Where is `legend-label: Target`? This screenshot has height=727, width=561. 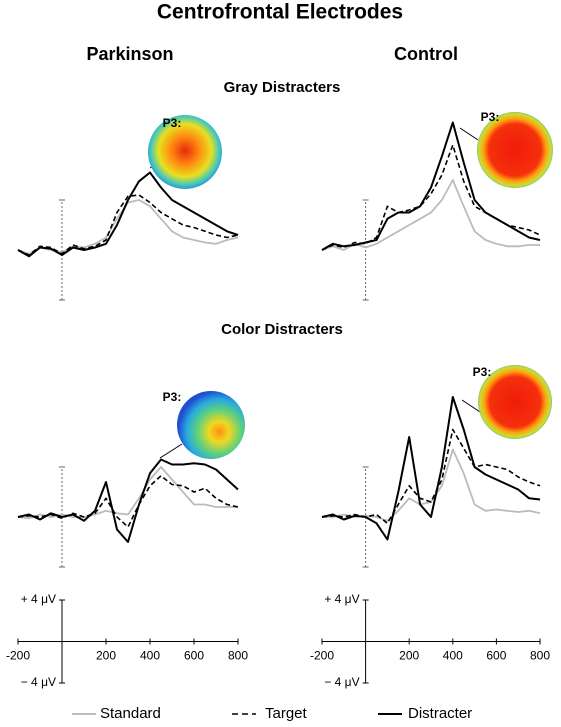 legend-label: Target is located at coordinates (286, 713).